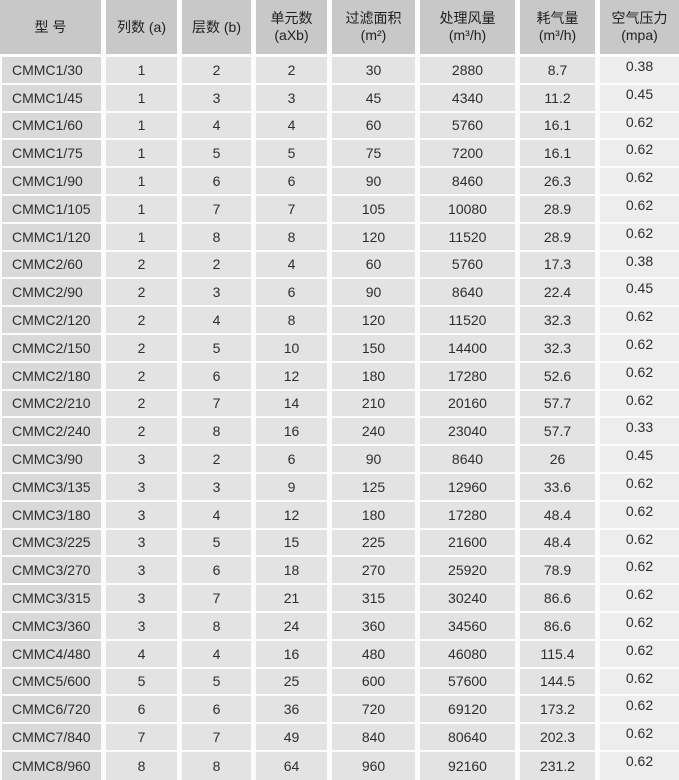 Image resolution: width=679 pixels, height=780 pixels. Describe the element at coordinates (53, 626) in the screenshot. I see `model-cell: CMMC3/360` at that location.